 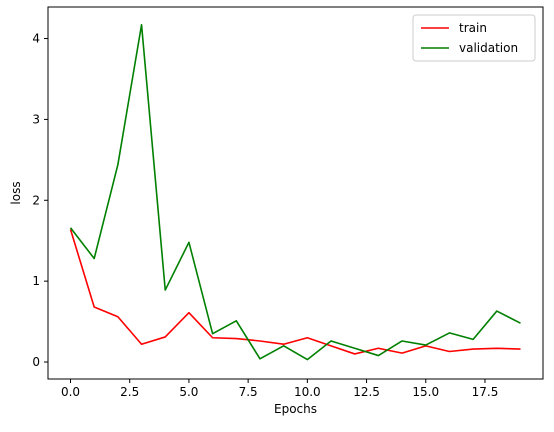 What do you see at coordinates (473, 28) in the screenshot?
I see `legend-label-train: train` at bounding box center [473, 28].